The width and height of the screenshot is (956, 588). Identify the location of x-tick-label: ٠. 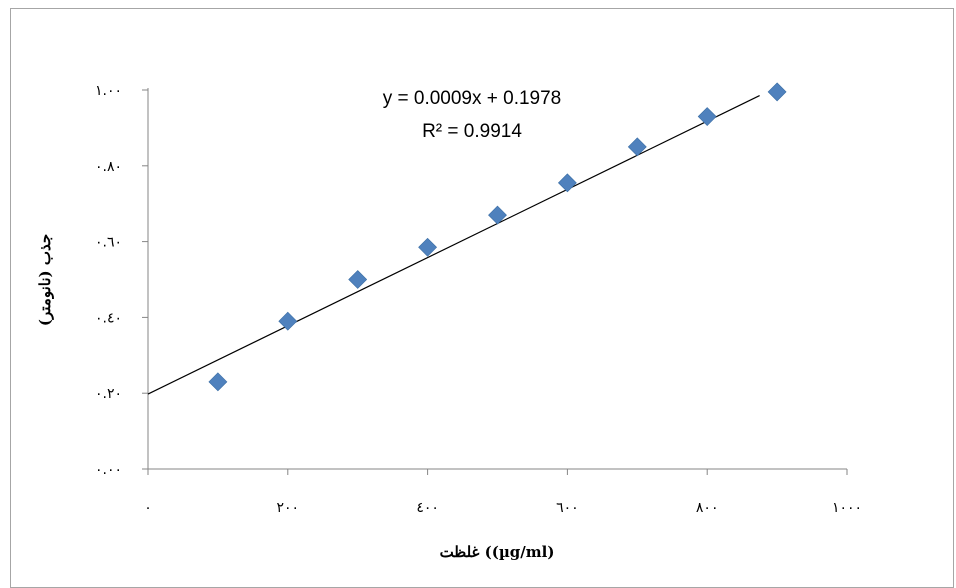
(148, 508).